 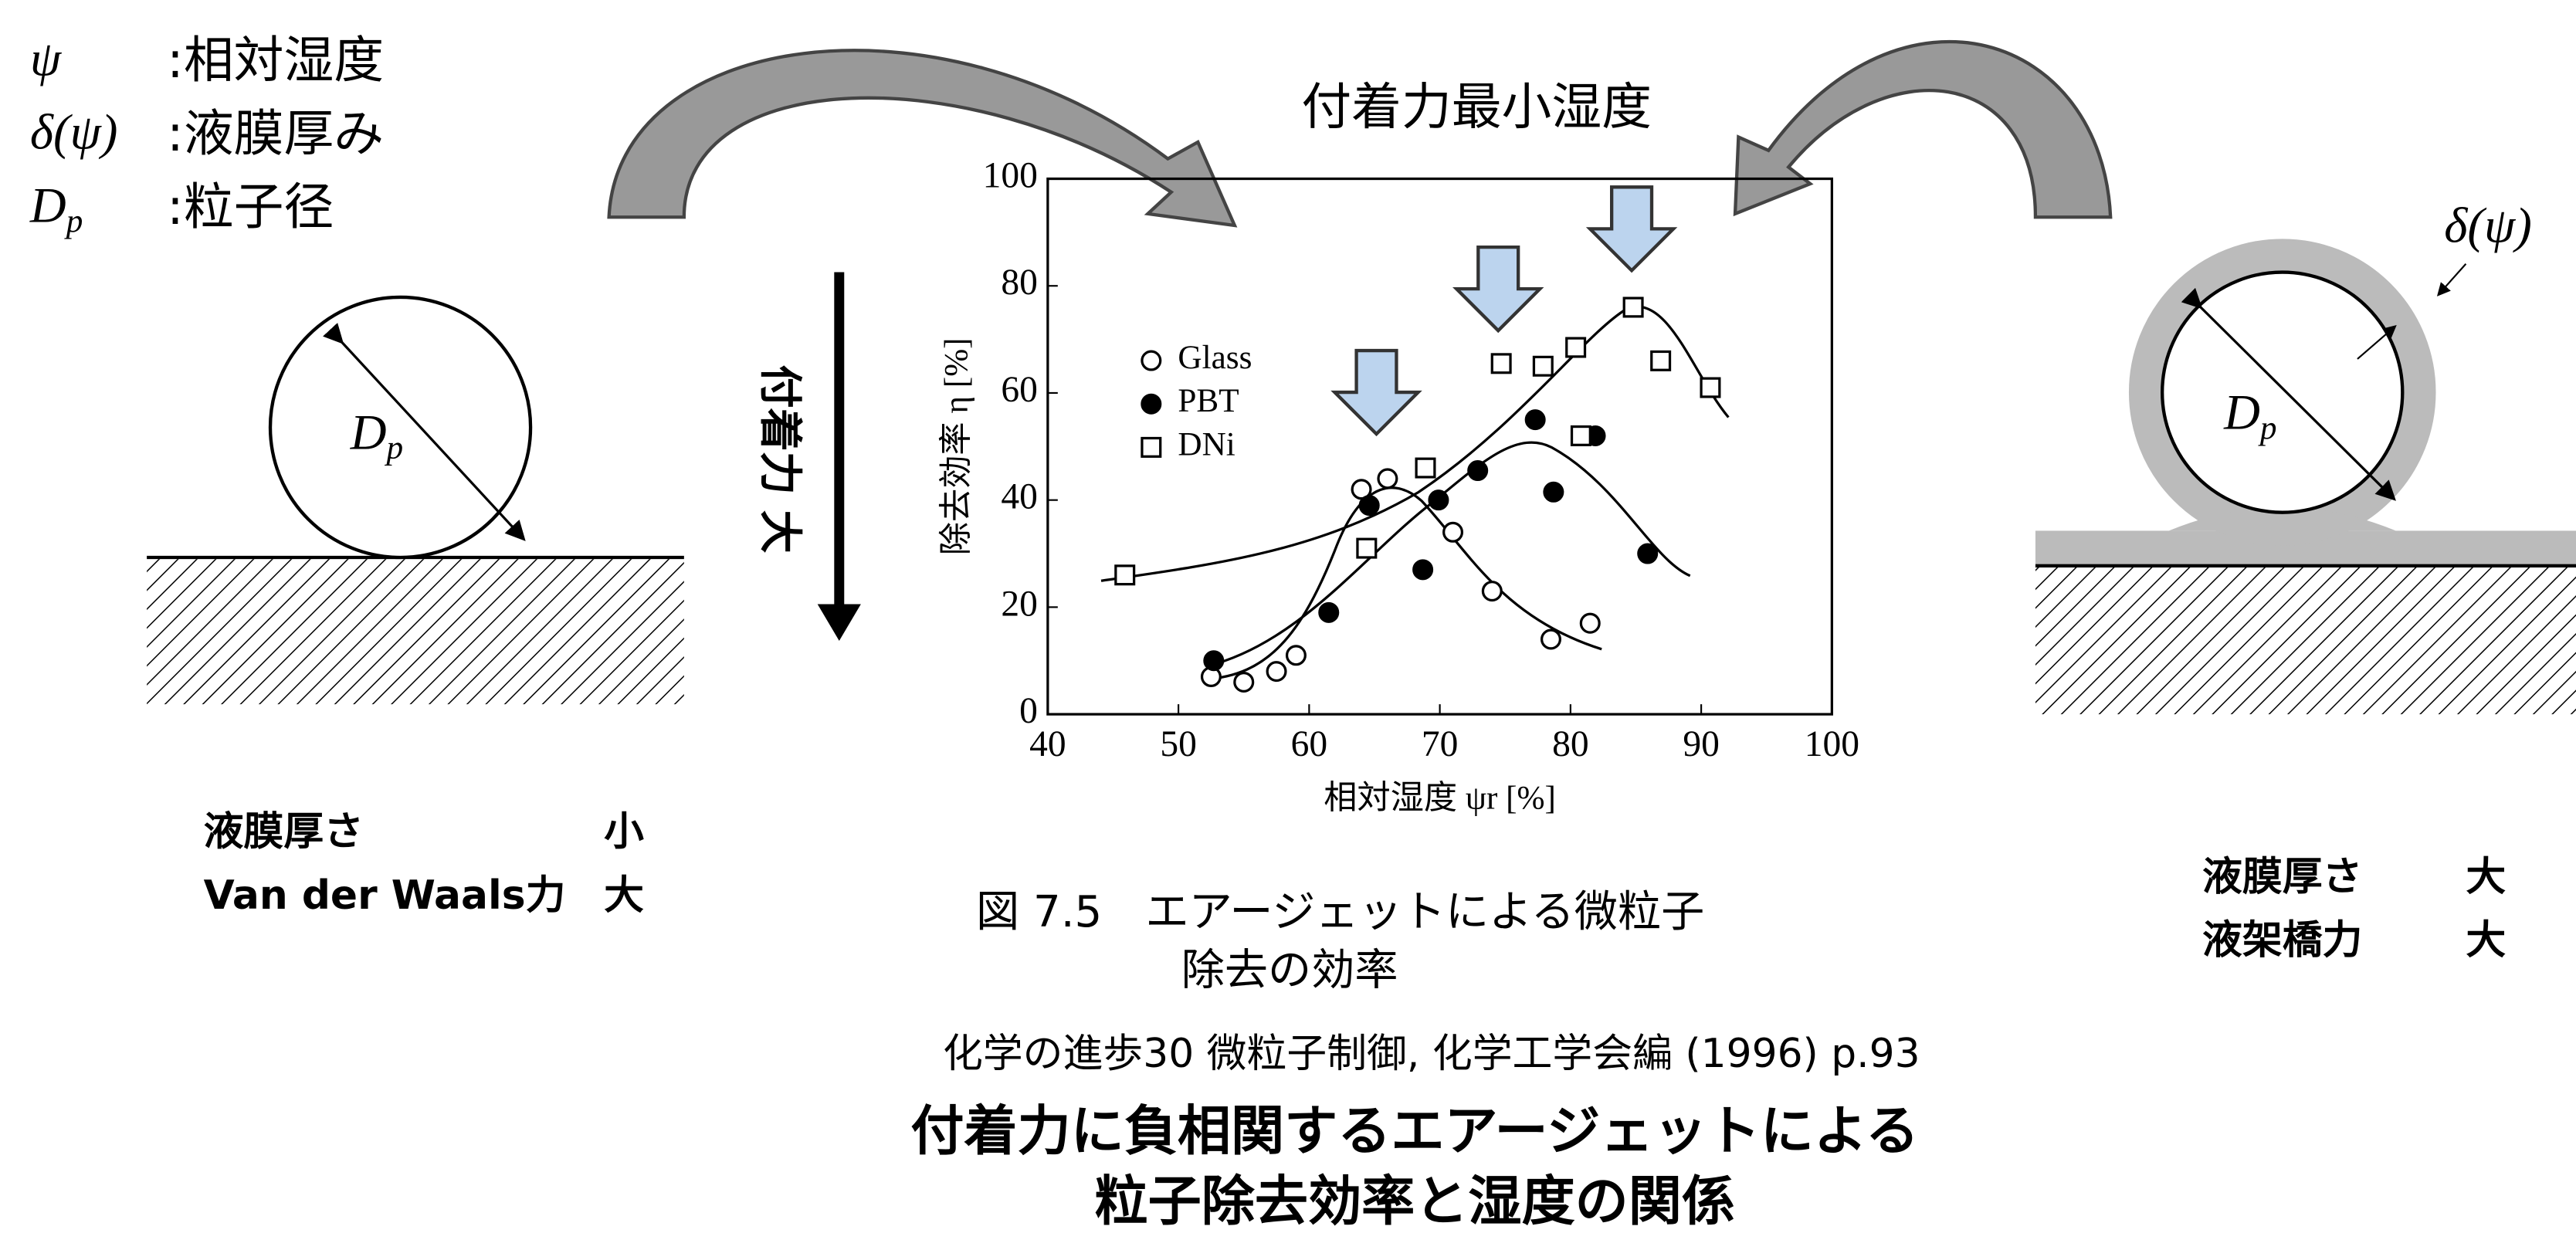 I want to click on legend-label: PBT, so click(x=1208, y=400).